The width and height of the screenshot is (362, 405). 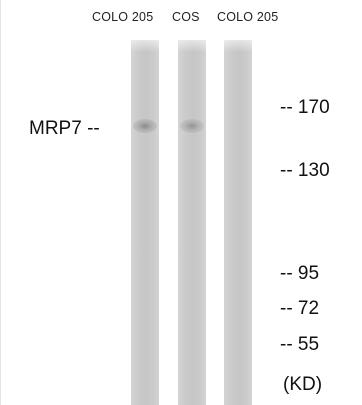 What do you see at coordinates (300, 273) in the screenshot?
I see `marker-95: -- 95` at bounding box center [300, 273].